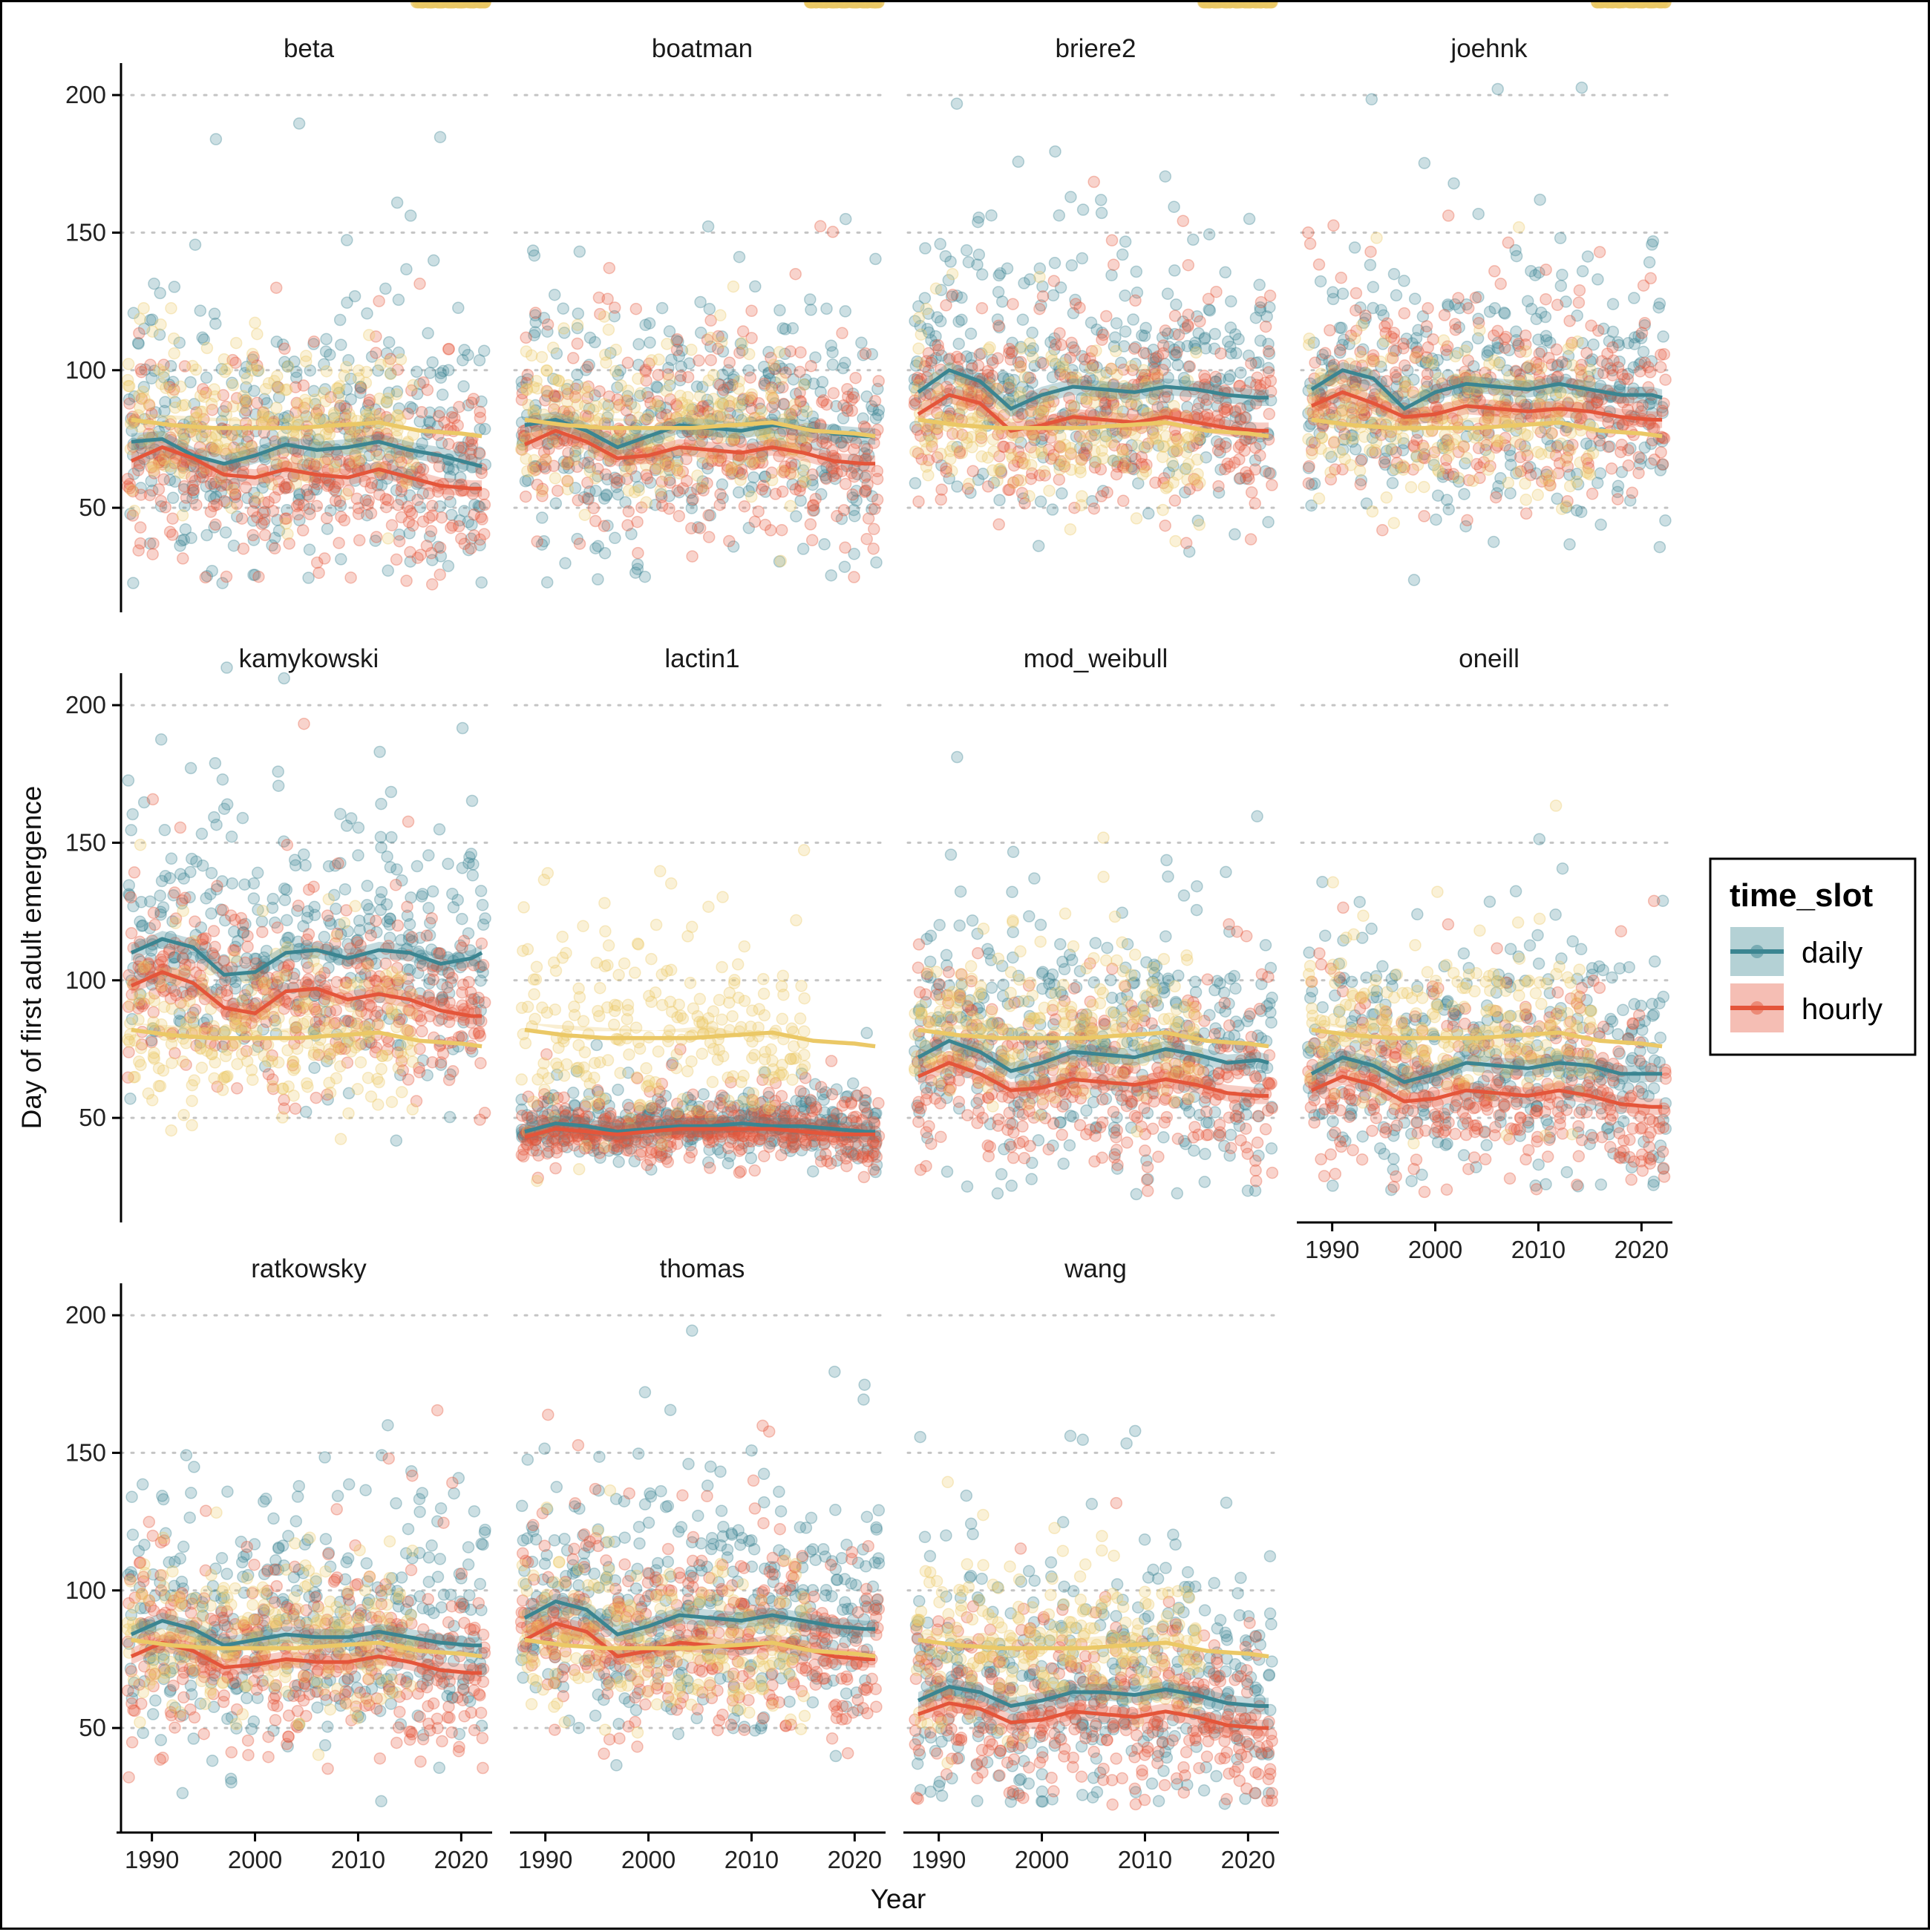  What do you see at coordinates (85, 94) in the screenshot?
I see `y-tick-label: 200` at bounding box center [85, 94].